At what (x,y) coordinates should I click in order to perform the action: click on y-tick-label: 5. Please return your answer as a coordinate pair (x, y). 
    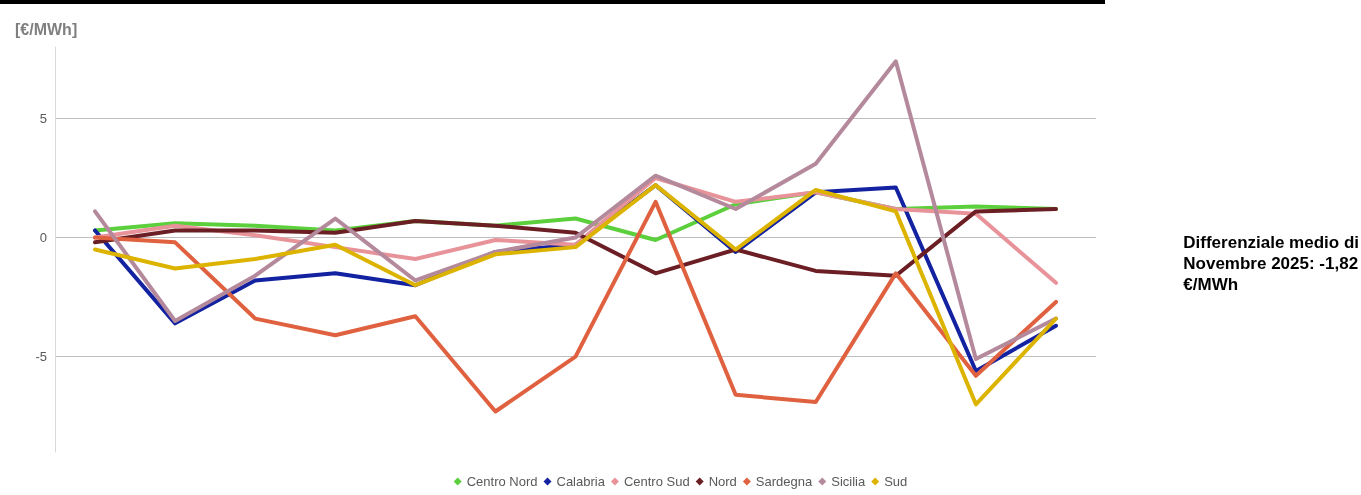
    Looking at the image, I should click on (43, 118).